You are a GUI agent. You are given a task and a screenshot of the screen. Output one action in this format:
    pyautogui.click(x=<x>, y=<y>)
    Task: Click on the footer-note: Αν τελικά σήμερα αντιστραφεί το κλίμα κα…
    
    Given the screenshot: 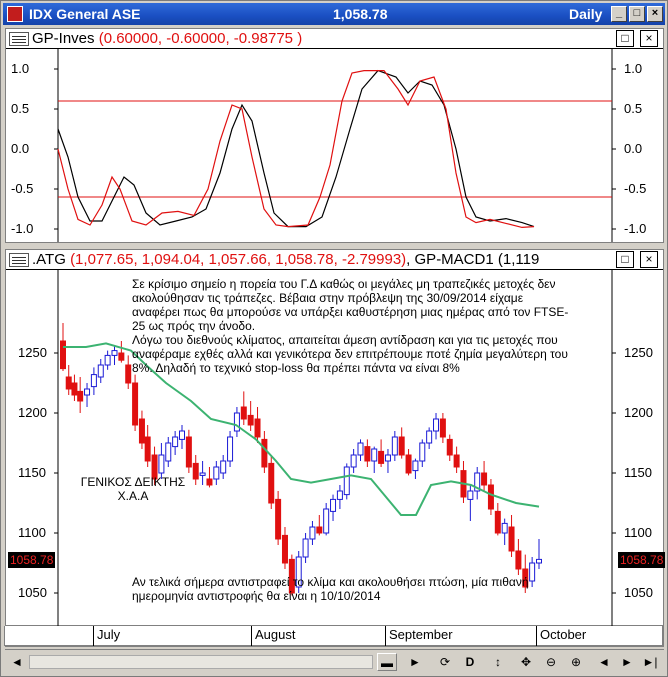 What is the action you would take?
    pyautogui.click(x=330, y=589)
    